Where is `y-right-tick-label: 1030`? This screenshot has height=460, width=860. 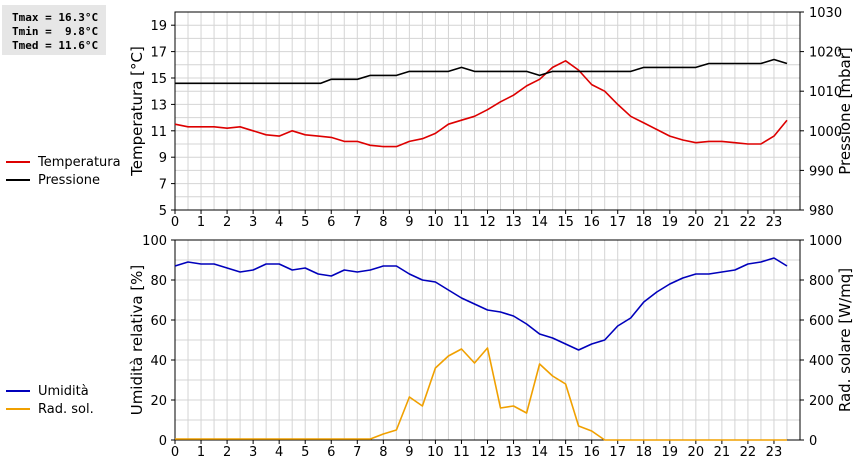
y-right-tick-label: 1030 is located at coordinates (825, 13).